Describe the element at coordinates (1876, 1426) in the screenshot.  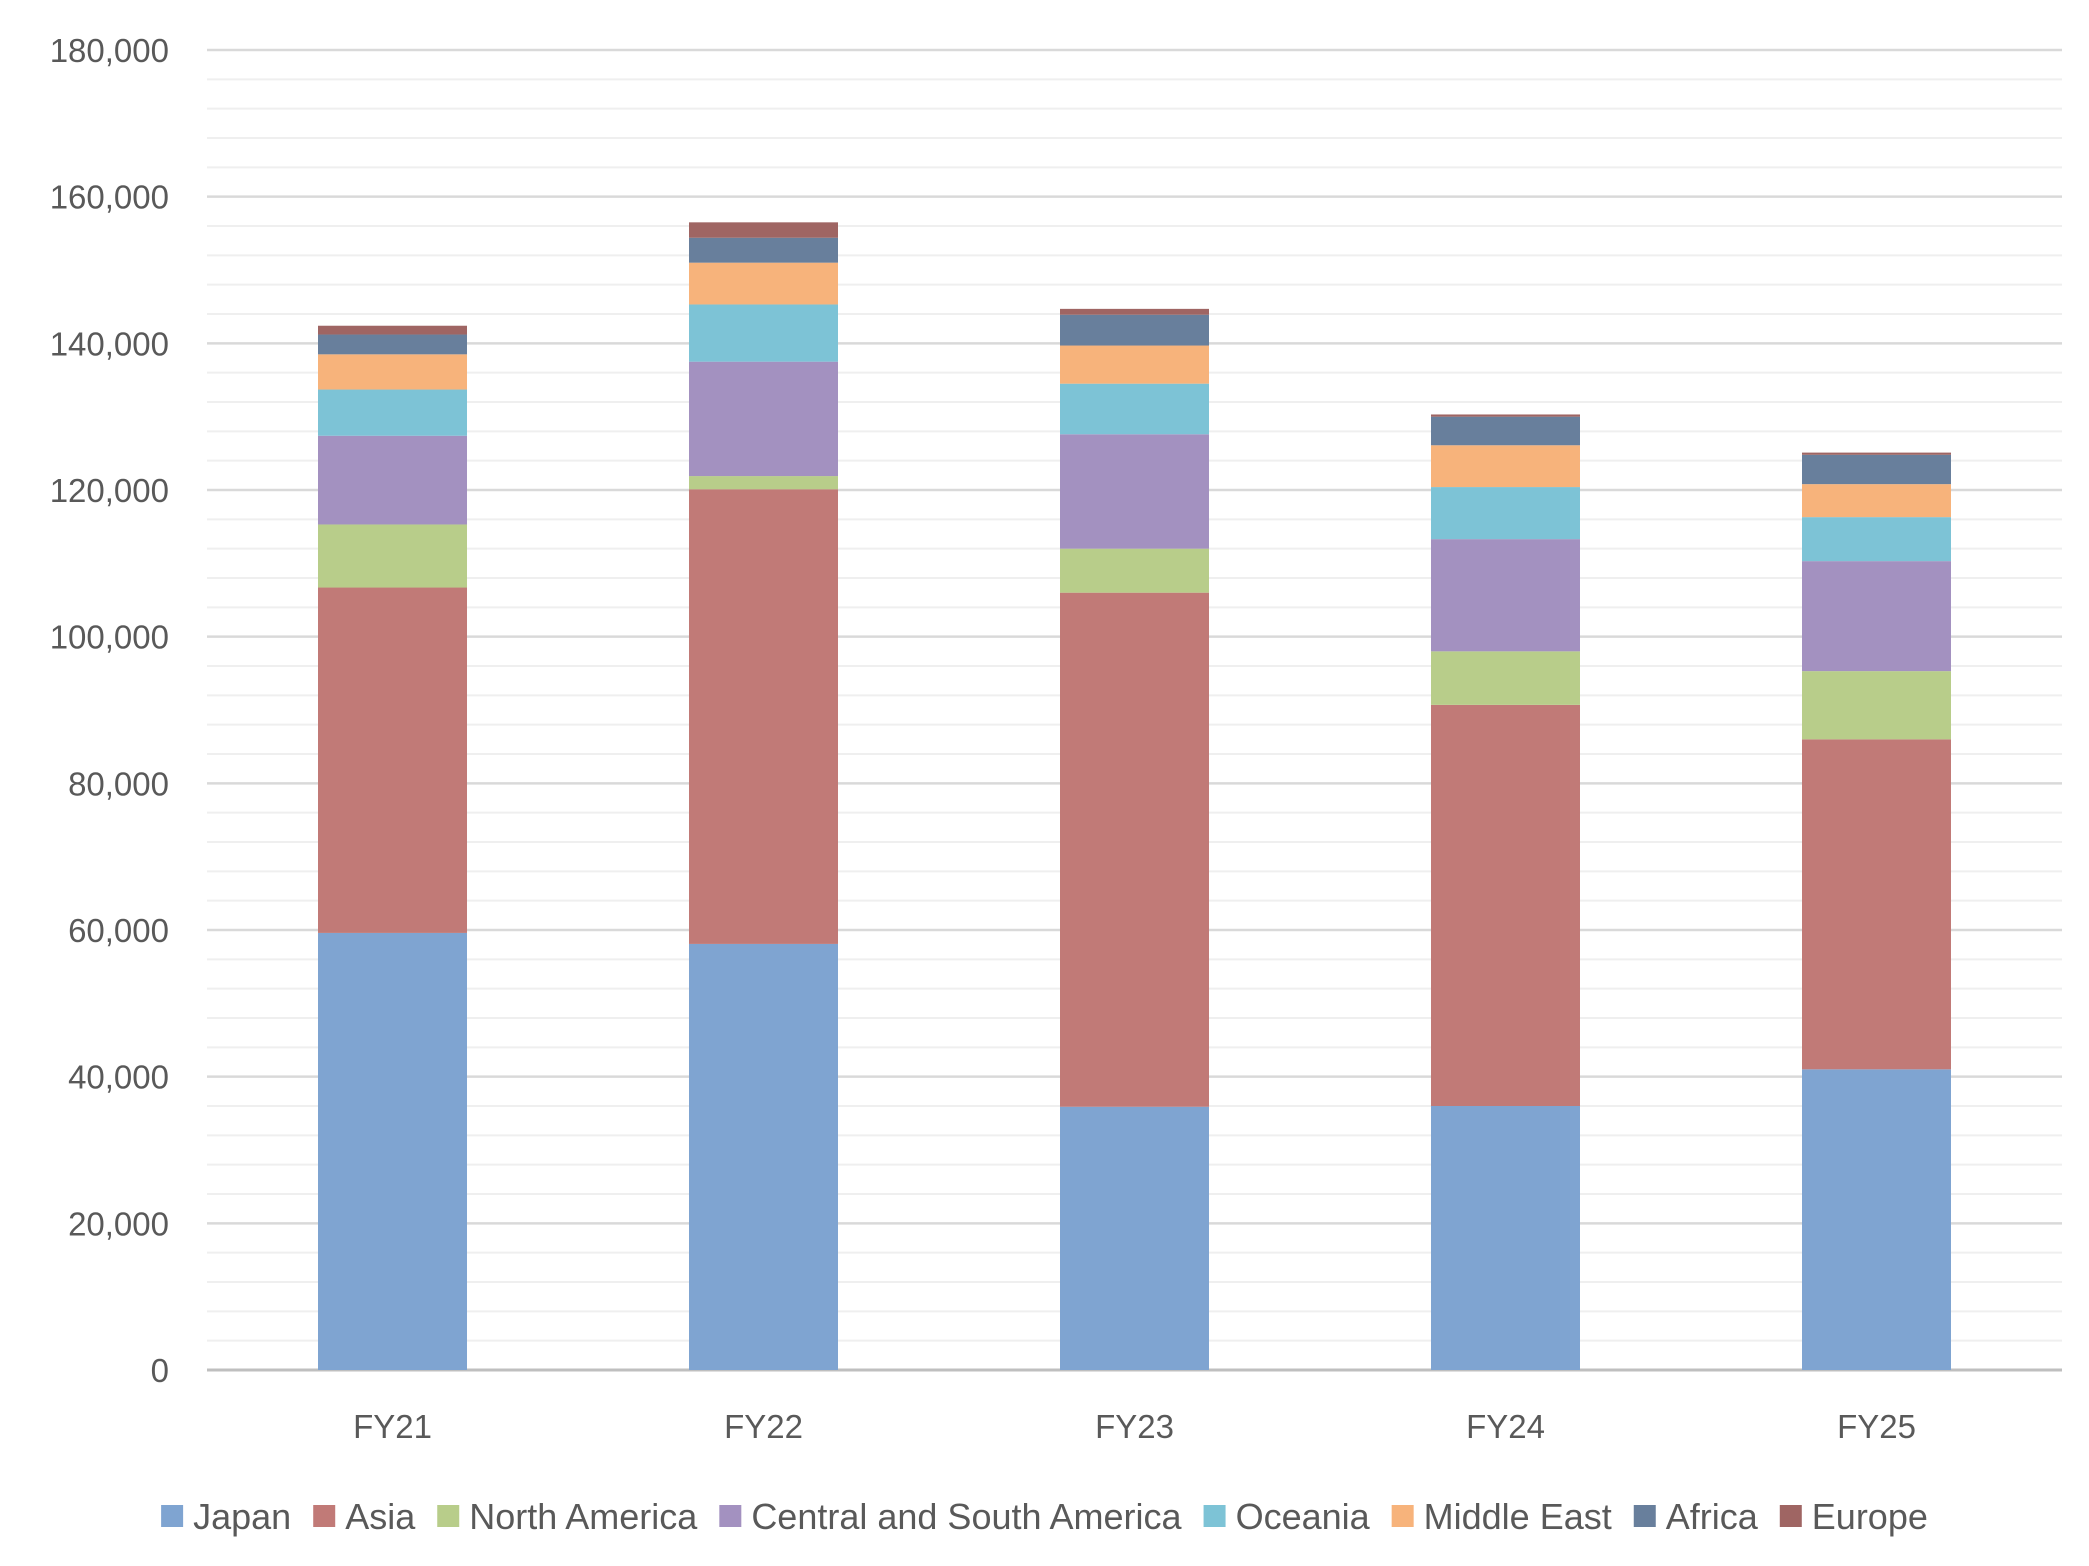
I see `x-tick-label: FY25` at that location.